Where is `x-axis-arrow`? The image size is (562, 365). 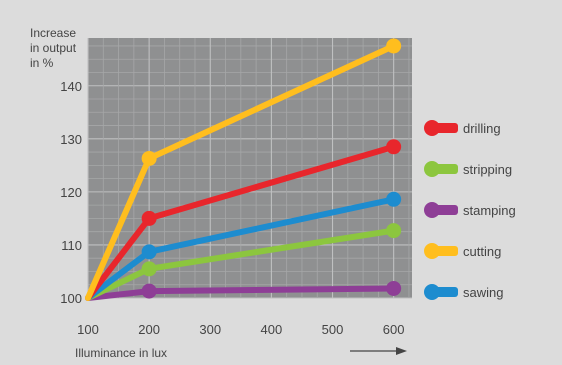
x-axis-arrow is located at coordinates (378, 351).